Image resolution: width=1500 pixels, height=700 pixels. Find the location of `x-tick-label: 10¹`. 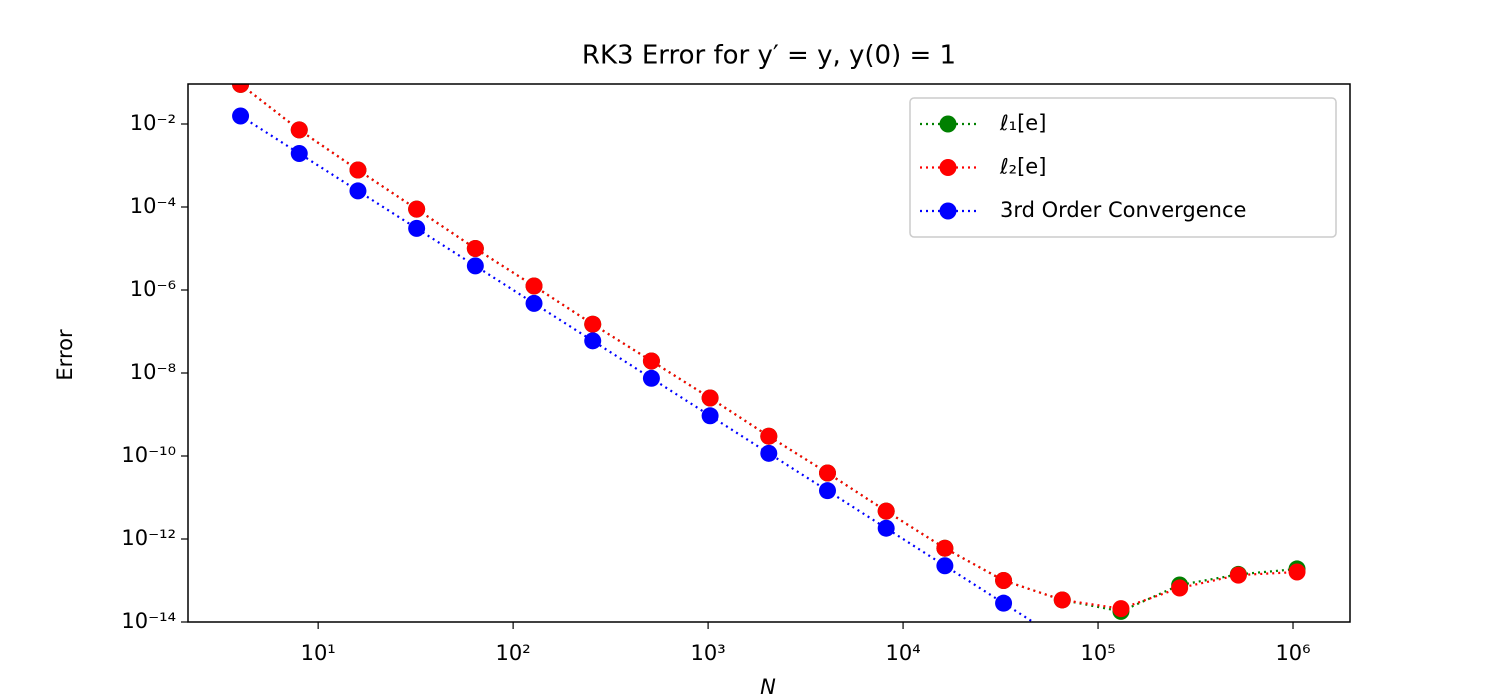

x-tick-label: 10¹ is located at coordinates (318, 653).